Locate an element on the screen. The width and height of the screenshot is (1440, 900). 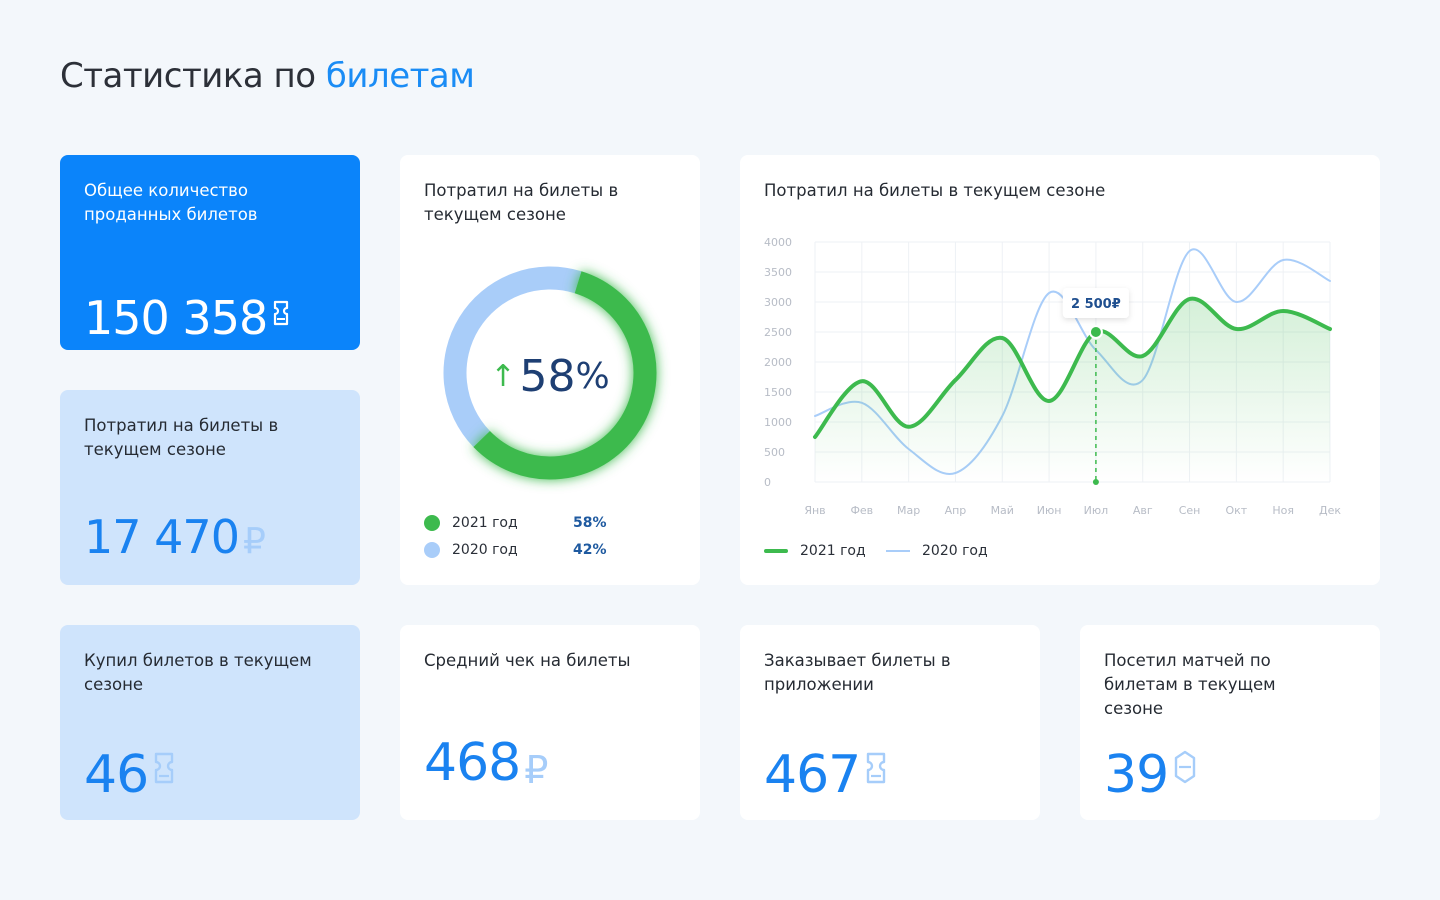
legend-line-2020 is located at coordinates (898, 551).